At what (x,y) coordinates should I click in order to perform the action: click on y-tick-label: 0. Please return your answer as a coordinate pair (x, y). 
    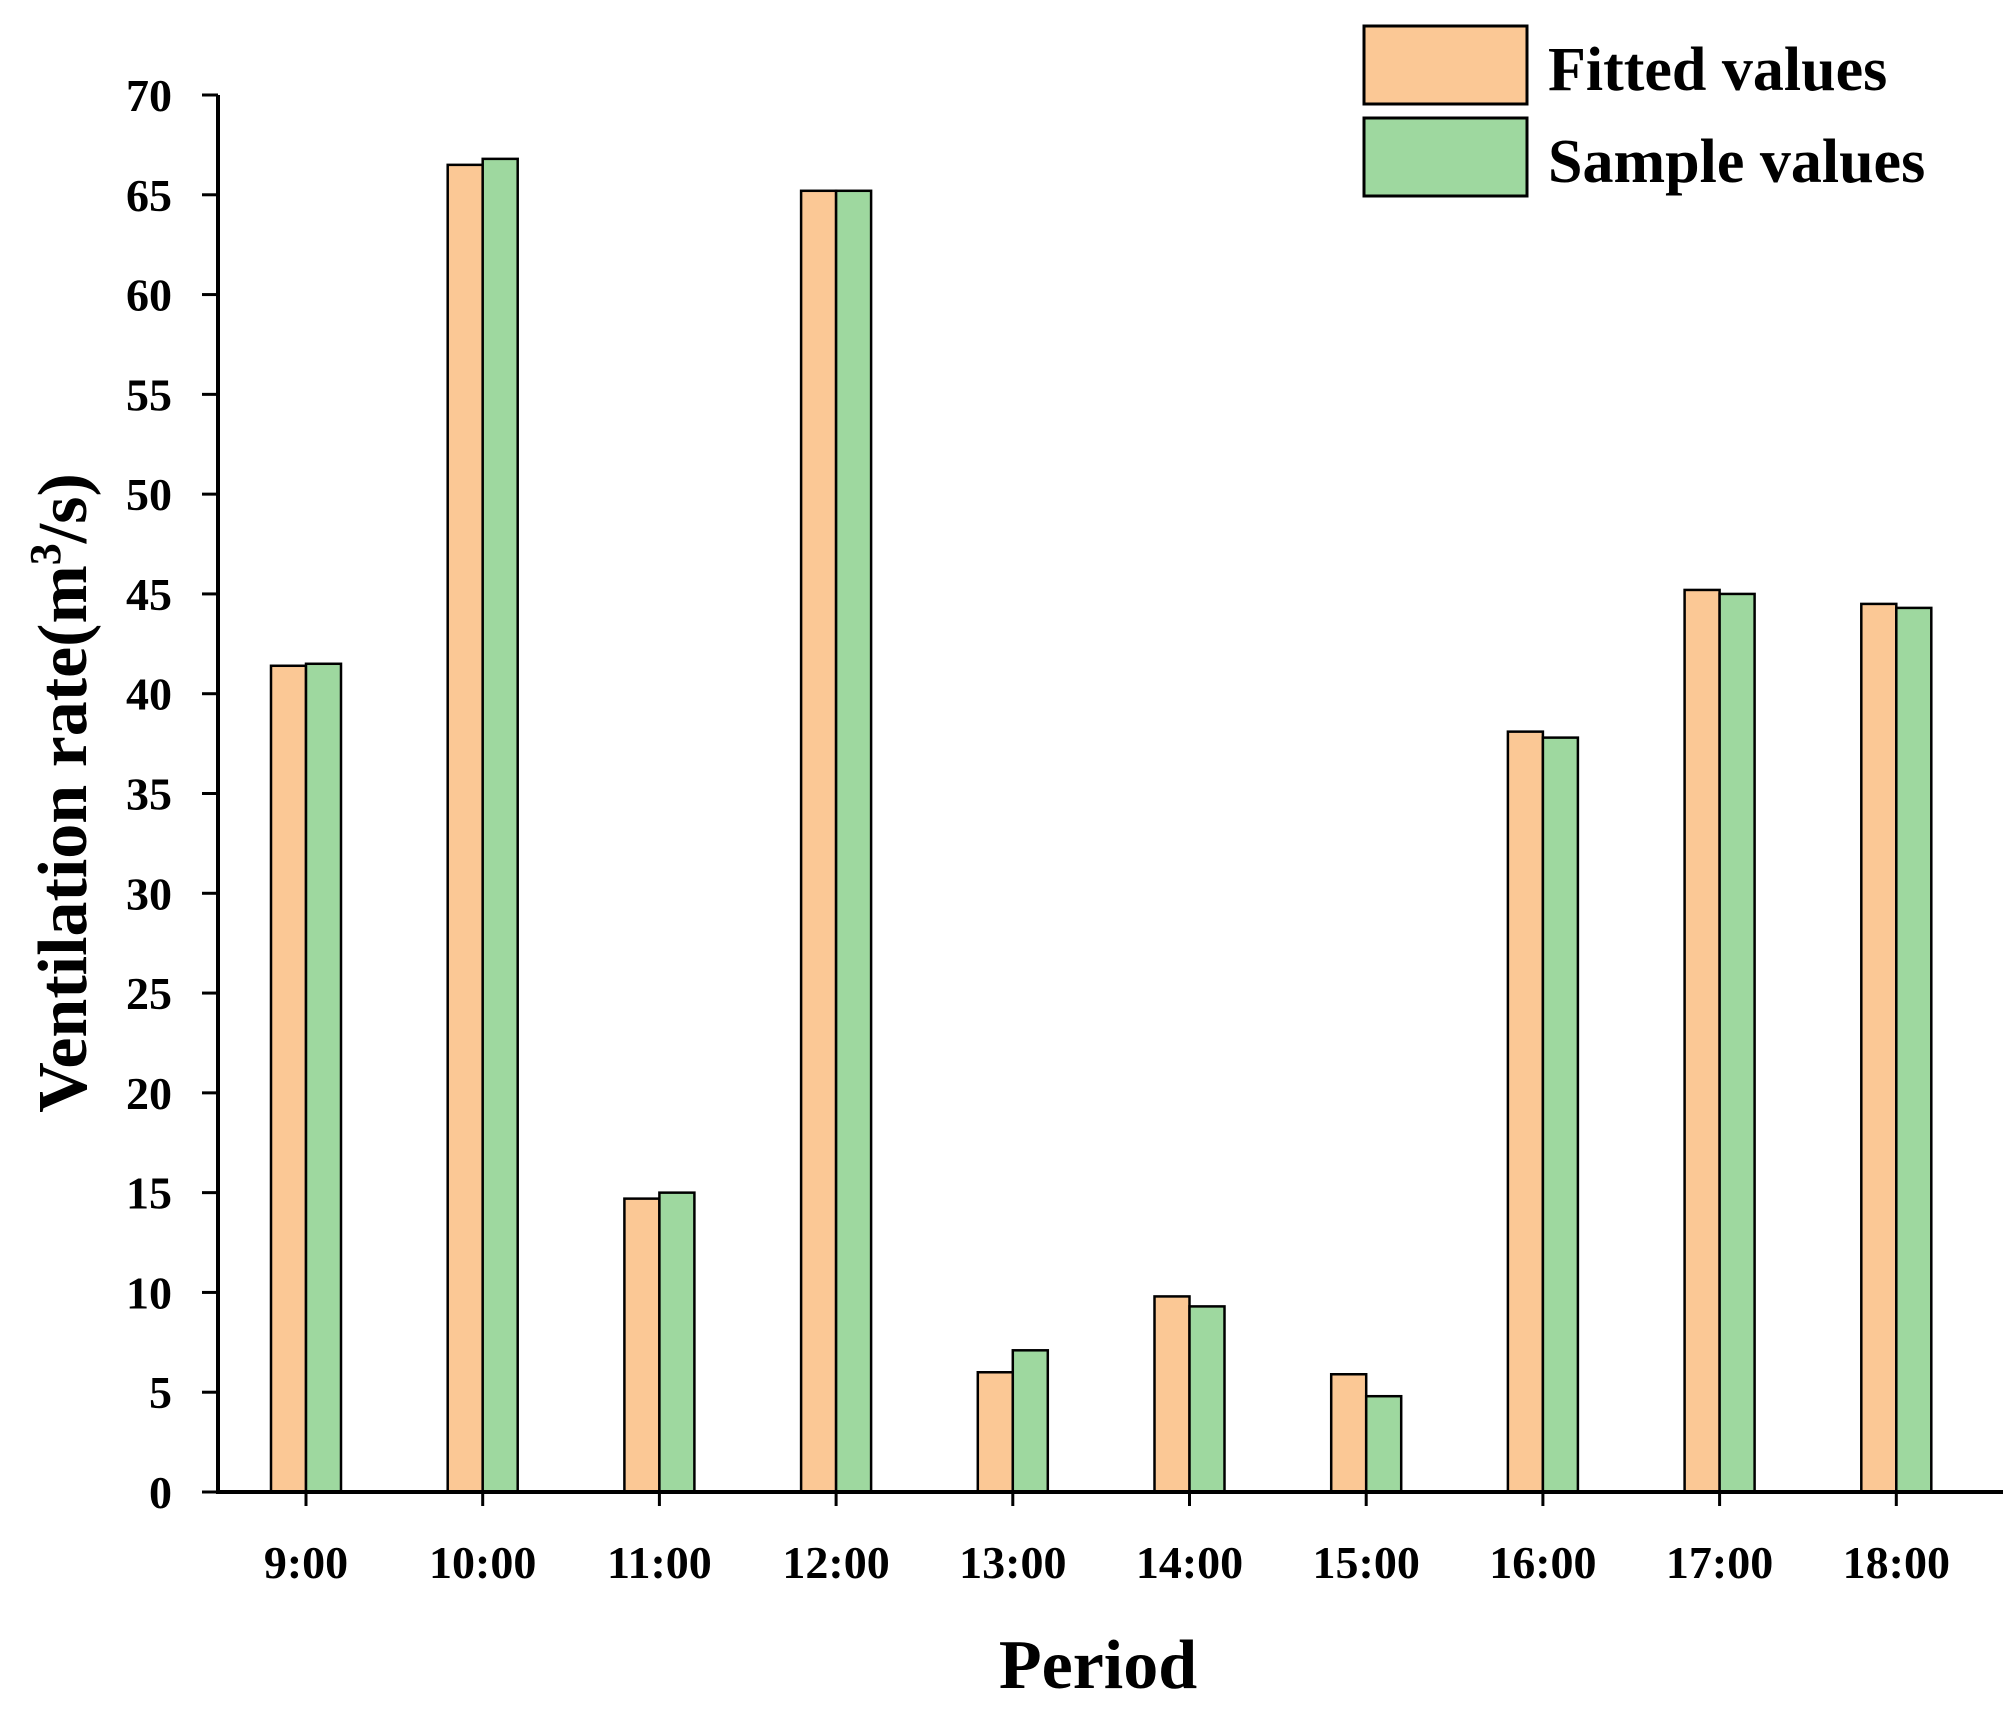
    Looking at the image, I should click on (160, 1492).